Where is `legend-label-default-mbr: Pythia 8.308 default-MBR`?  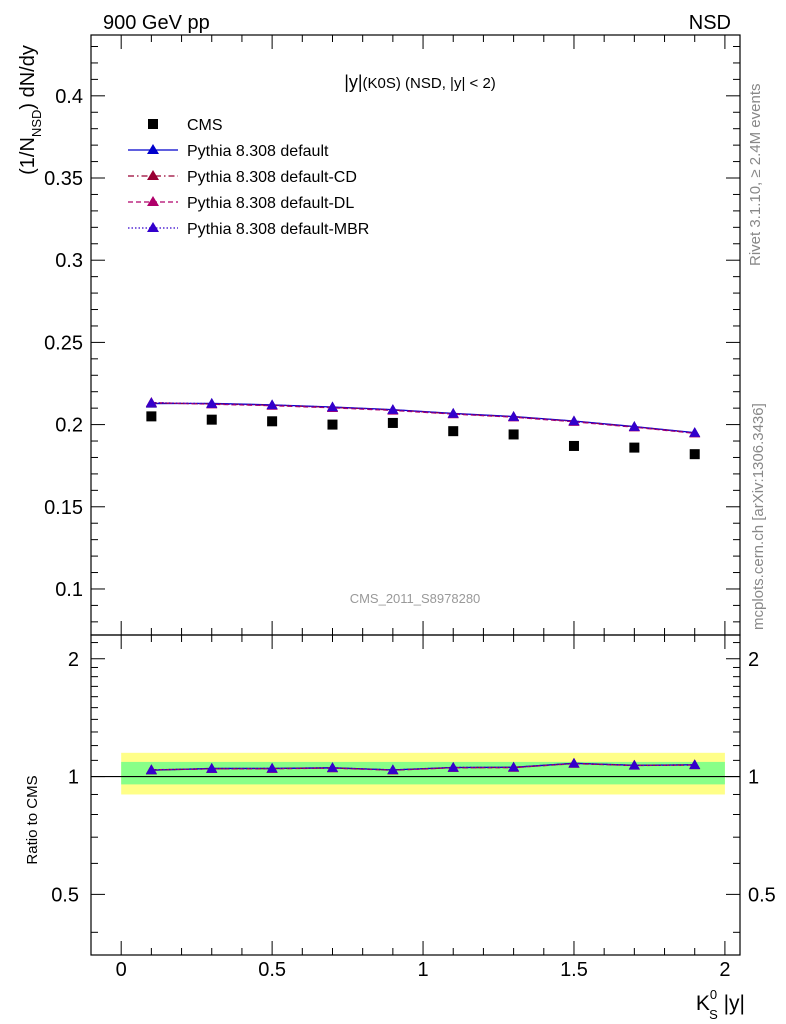 legend-label-default-mbr: Pythia 8.308 default-MBR is located at coordinates (278, 229).